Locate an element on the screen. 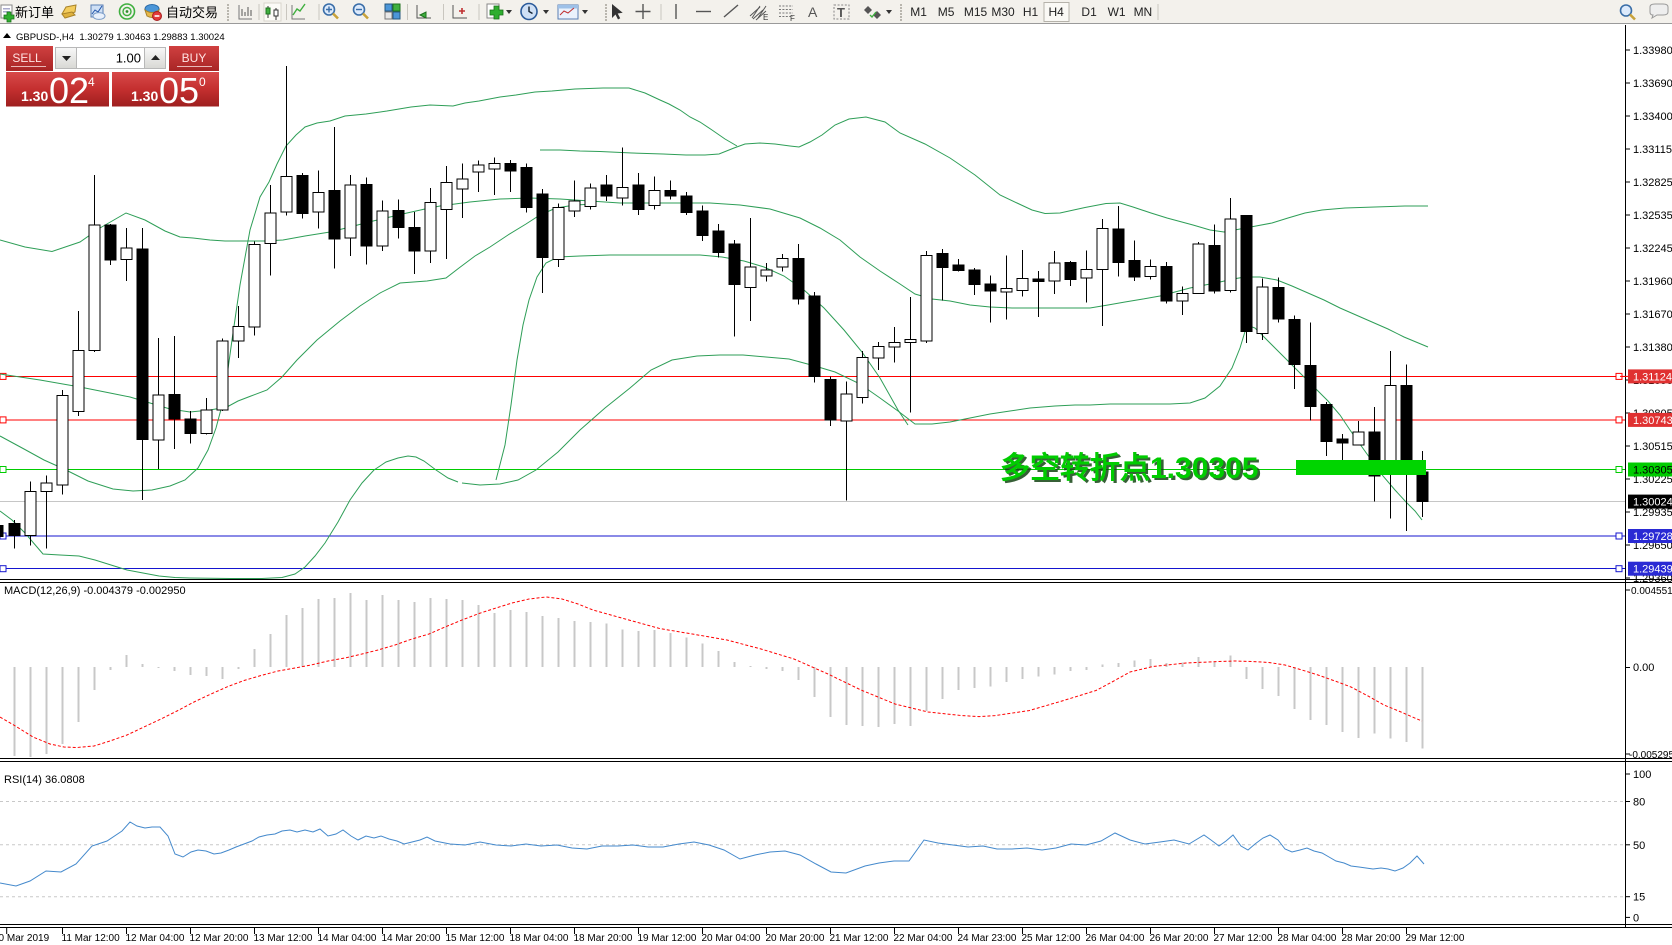  svg-text: 新订单 is located at coordinates (34, 12).